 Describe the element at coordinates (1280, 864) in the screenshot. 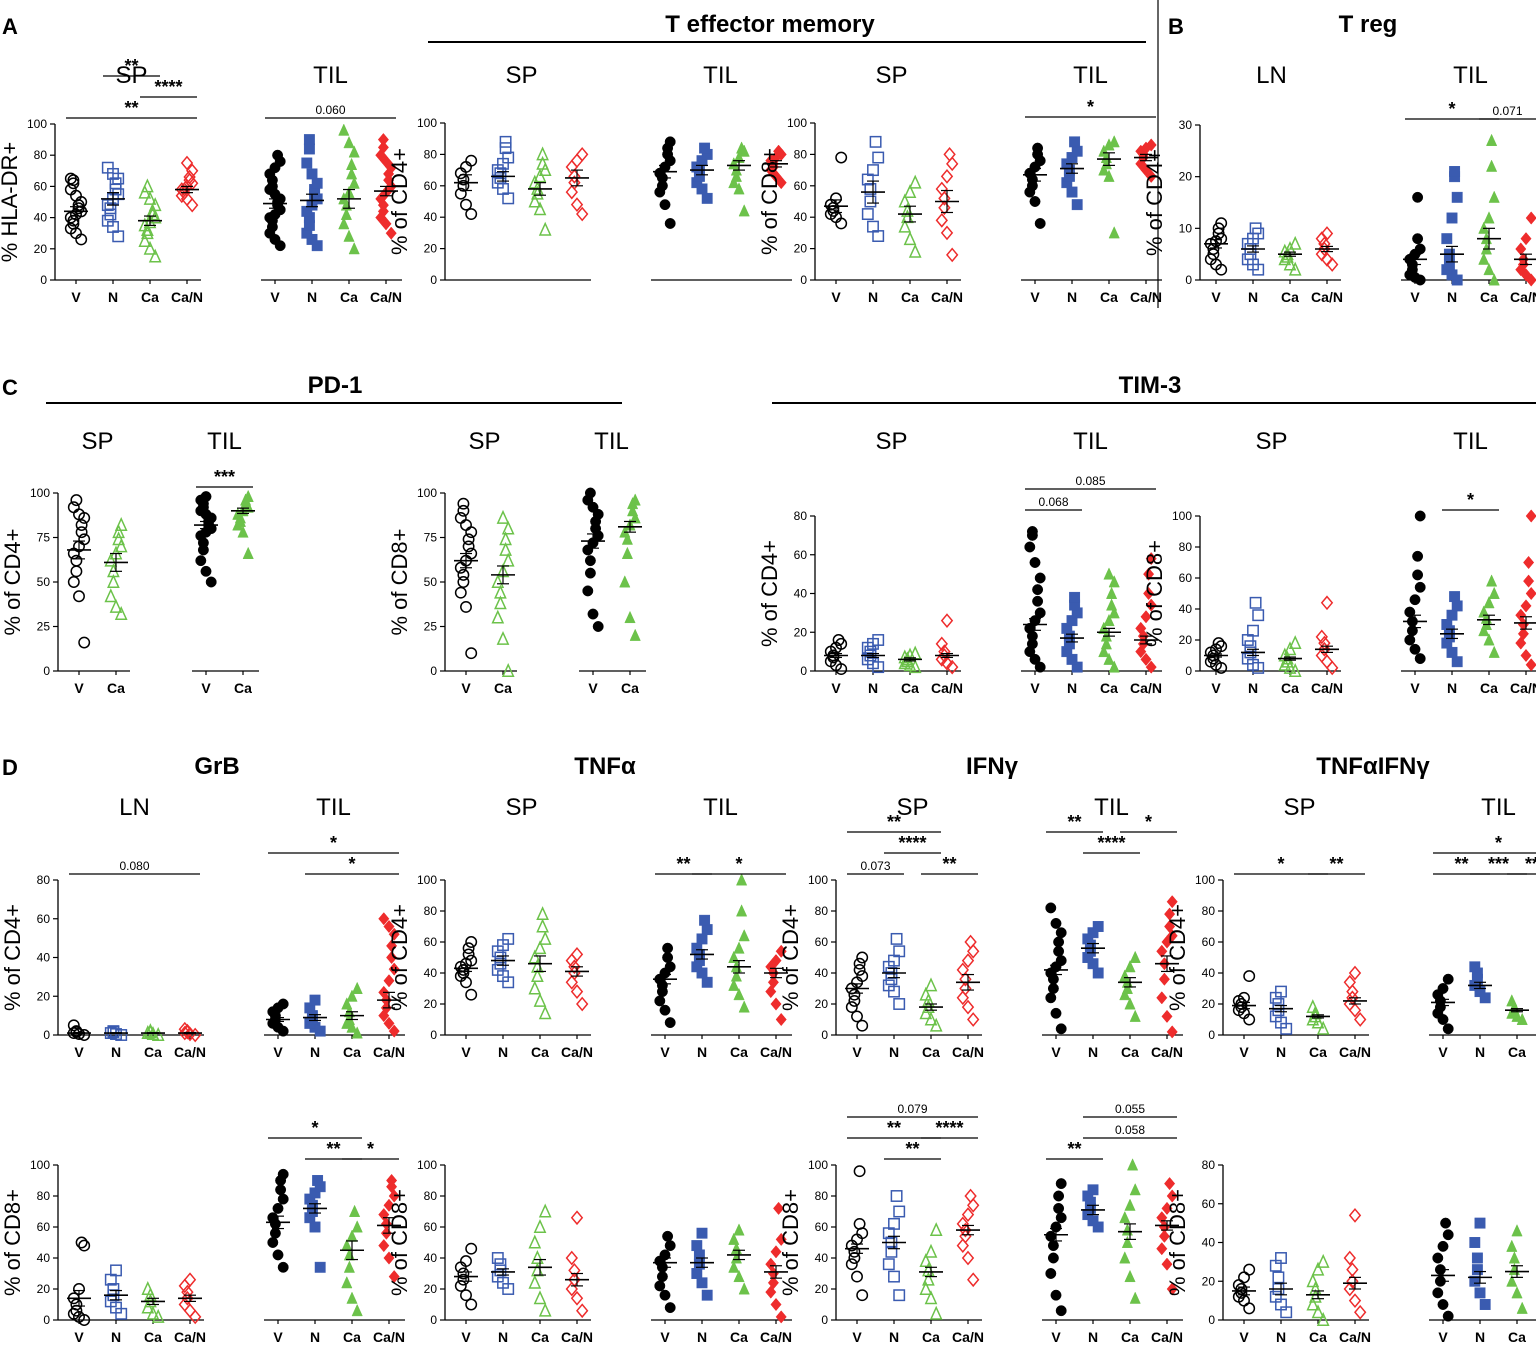

I see `significance-label: *` at that location.